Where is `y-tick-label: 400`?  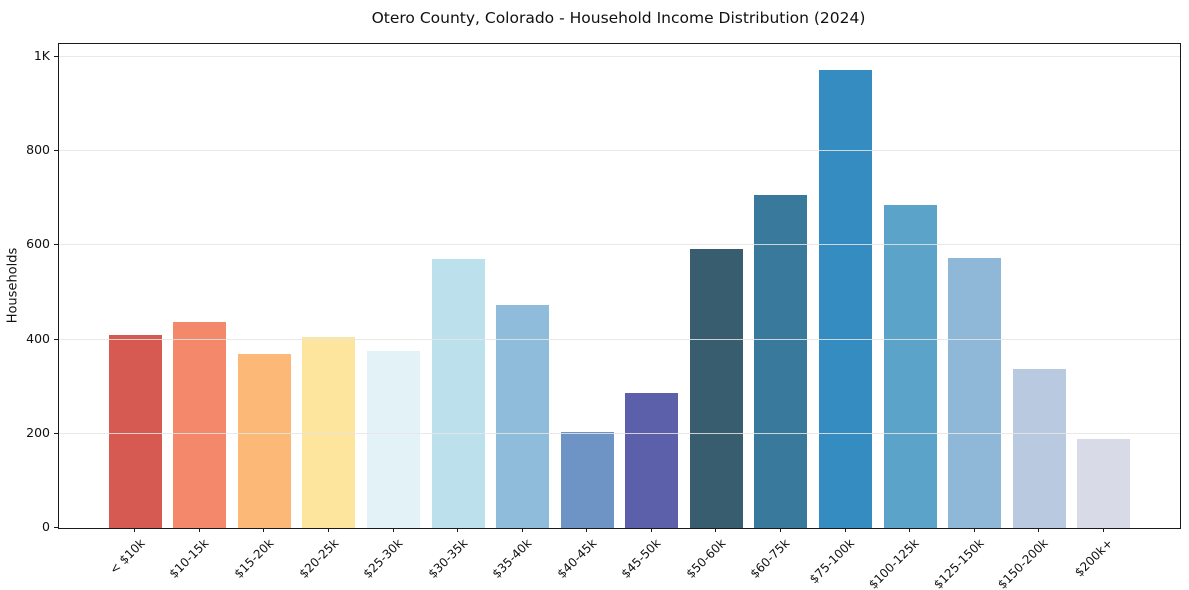 y-tick-label: 400 is located at coordinates (38, 338).